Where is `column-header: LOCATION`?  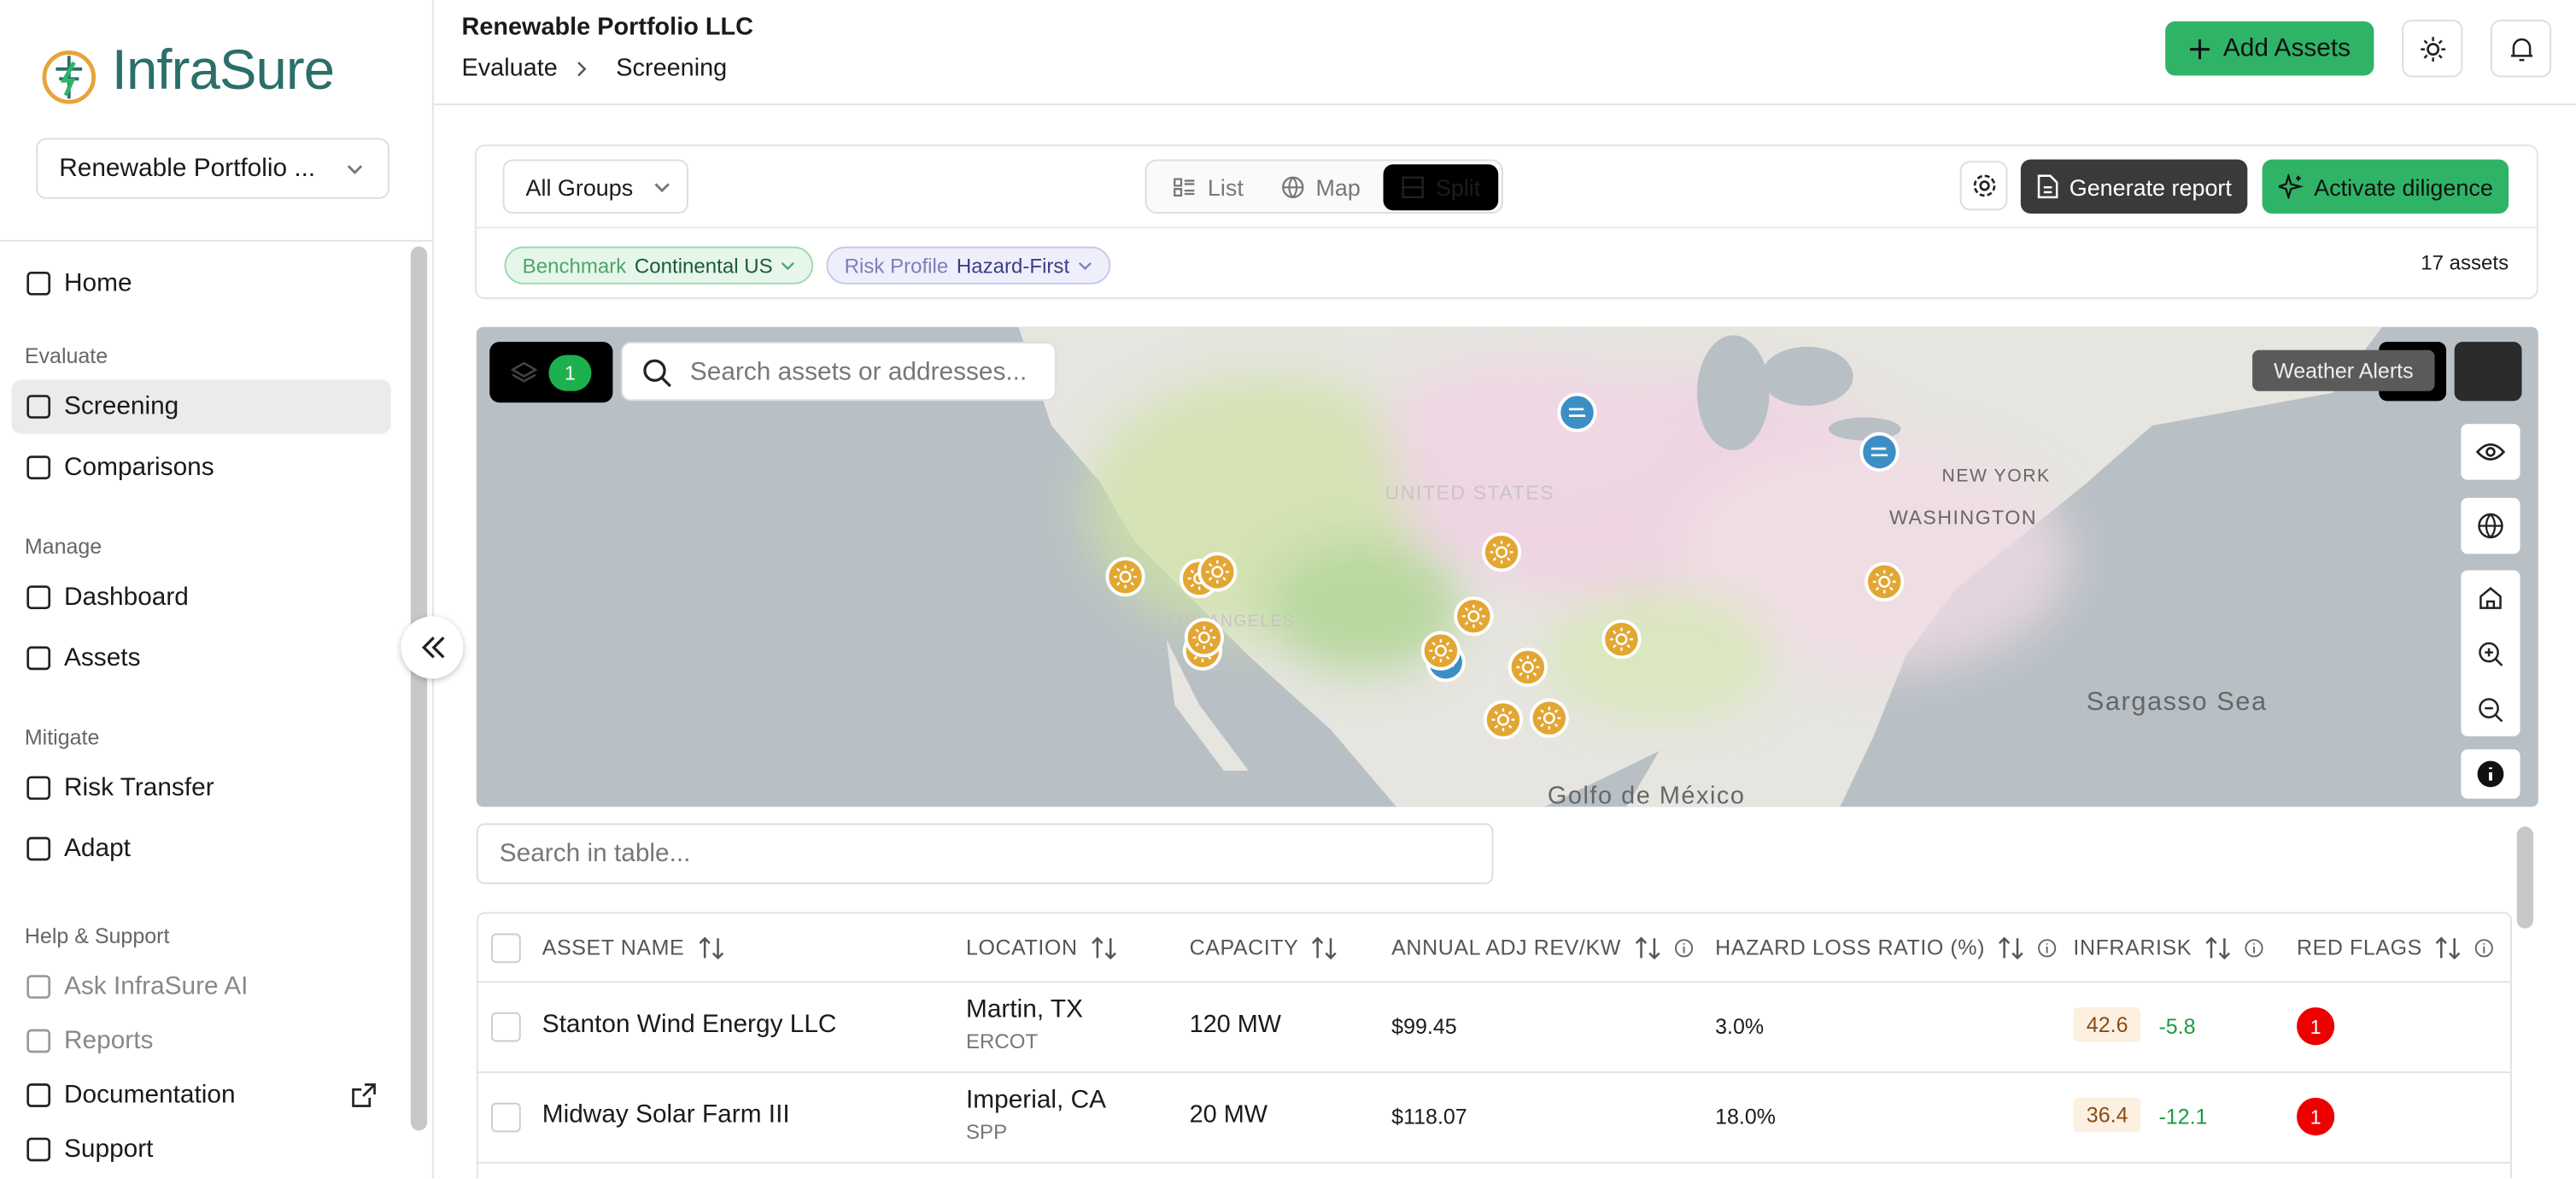 column-header: LOCATION is located at coordinates (1041, 947).